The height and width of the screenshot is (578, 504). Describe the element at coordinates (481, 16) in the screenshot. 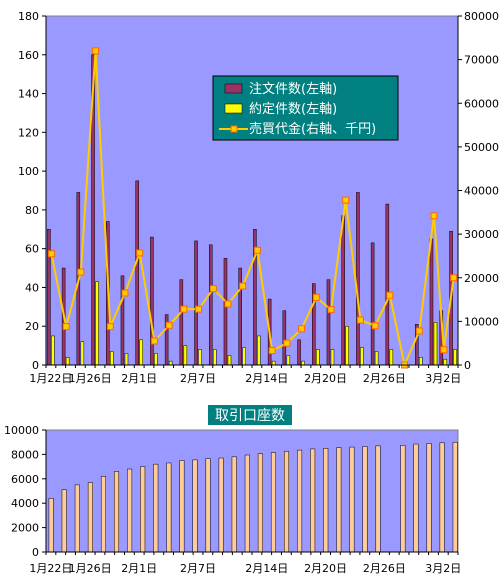

I see `right-tick-label: 80000` at that location.